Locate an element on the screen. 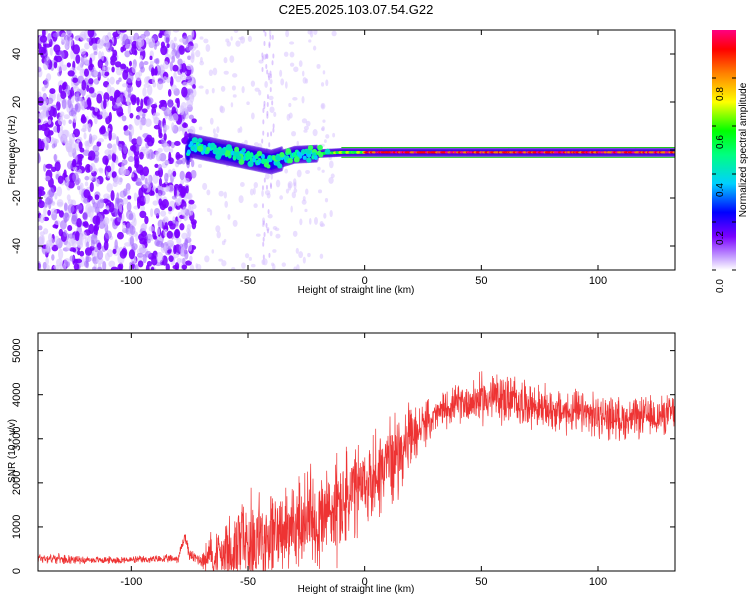  colorbar-tick-label: 0.4 is located at coordinates (720, 190).